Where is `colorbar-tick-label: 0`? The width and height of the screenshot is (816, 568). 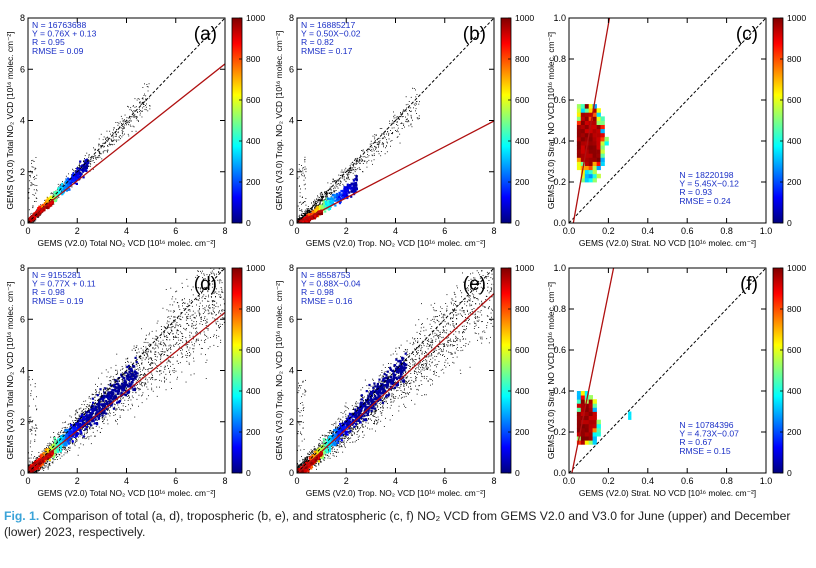
colorbar-tick-label: 0 is located at coordinates (517, 223).